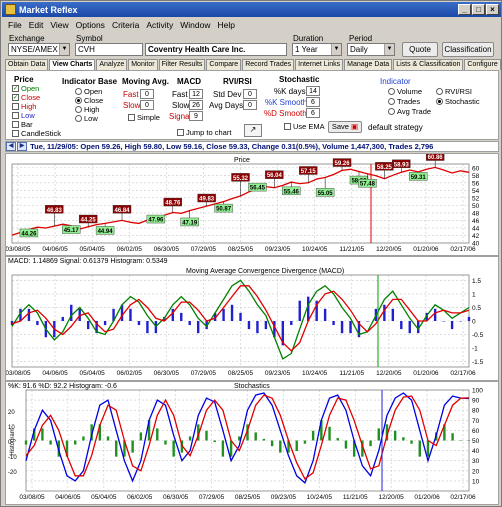 The height and width of the screenshot is (507, 502). What do you see at coordinates (12, 473) in the screenshot?
I see `histogram-tick-label: -20` at bounding box center [12, 473].